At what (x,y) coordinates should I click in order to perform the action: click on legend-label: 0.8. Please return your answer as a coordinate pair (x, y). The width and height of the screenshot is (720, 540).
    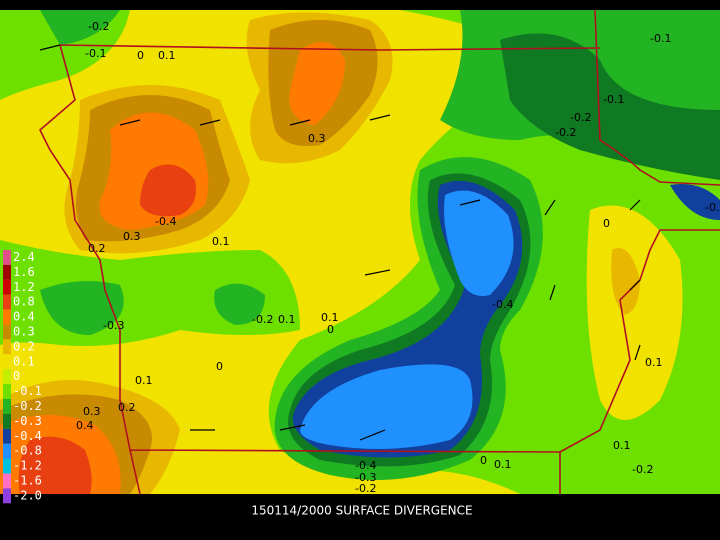
    Looking at the image, I should click on (24, 302).